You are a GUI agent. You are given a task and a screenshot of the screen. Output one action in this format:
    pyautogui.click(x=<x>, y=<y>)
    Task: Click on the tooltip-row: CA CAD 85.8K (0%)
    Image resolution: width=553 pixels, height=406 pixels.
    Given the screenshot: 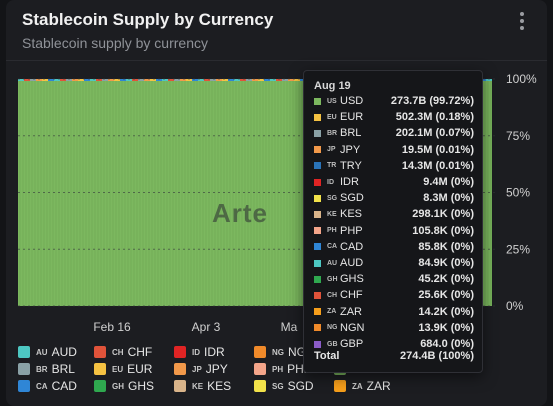 What is the action you would take?
    pyautogui.click(x=394, y=247)
    